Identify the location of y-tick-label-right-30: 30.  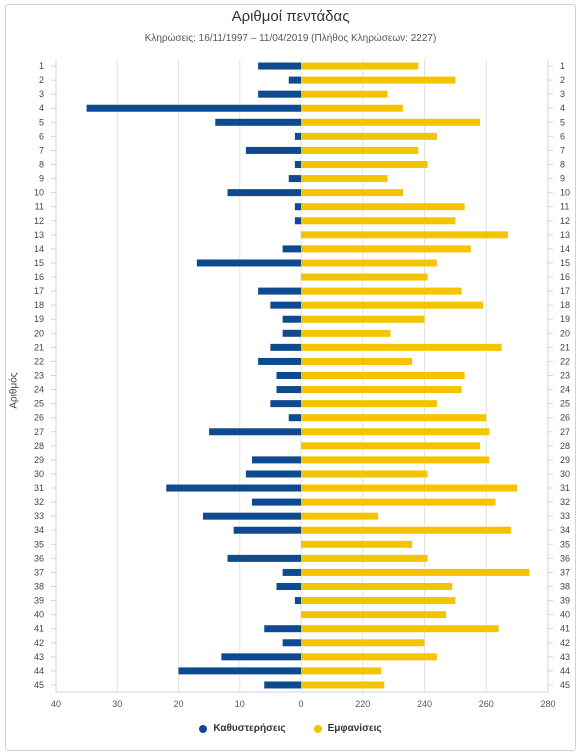
(565, 474).